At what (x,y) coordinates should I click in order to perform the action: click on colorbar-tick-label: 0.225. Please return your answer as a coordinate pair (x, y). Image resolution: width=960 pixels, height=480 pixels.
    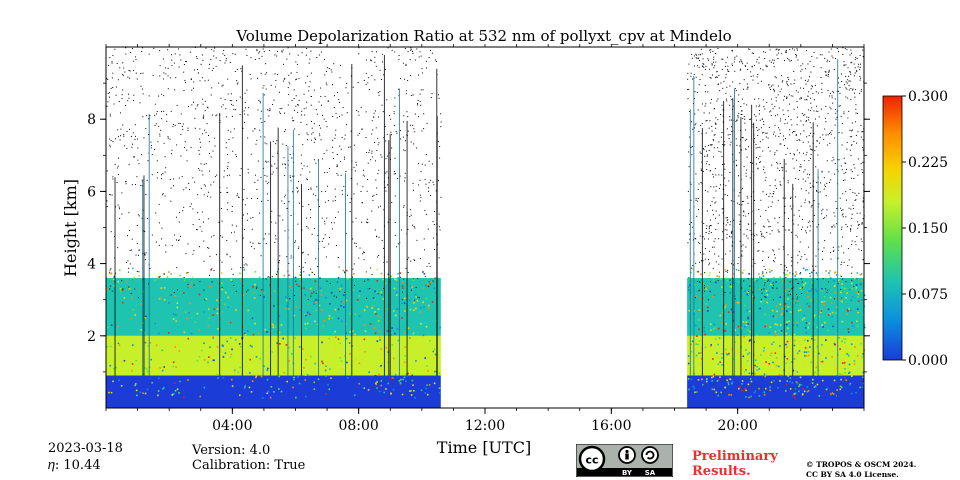
    Looking at the image, I should click on (928, 163).